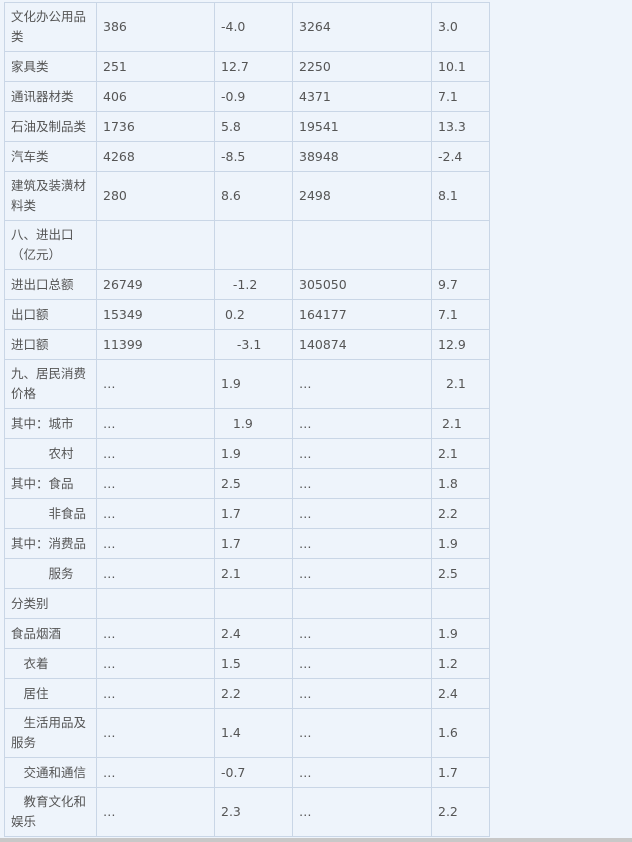 The width and height of the screenshot is (632, 842). I want to click on cell-value: 1.6, so click(460, 733).